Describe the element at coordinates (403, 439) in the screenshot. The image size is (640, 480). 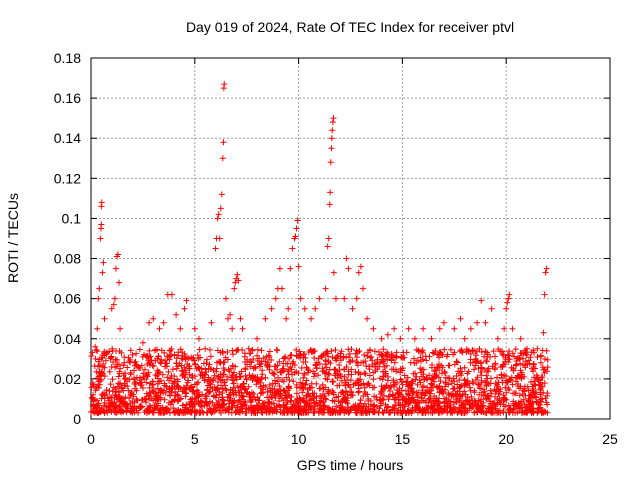
I see `x-tick-label: 15` at that location.